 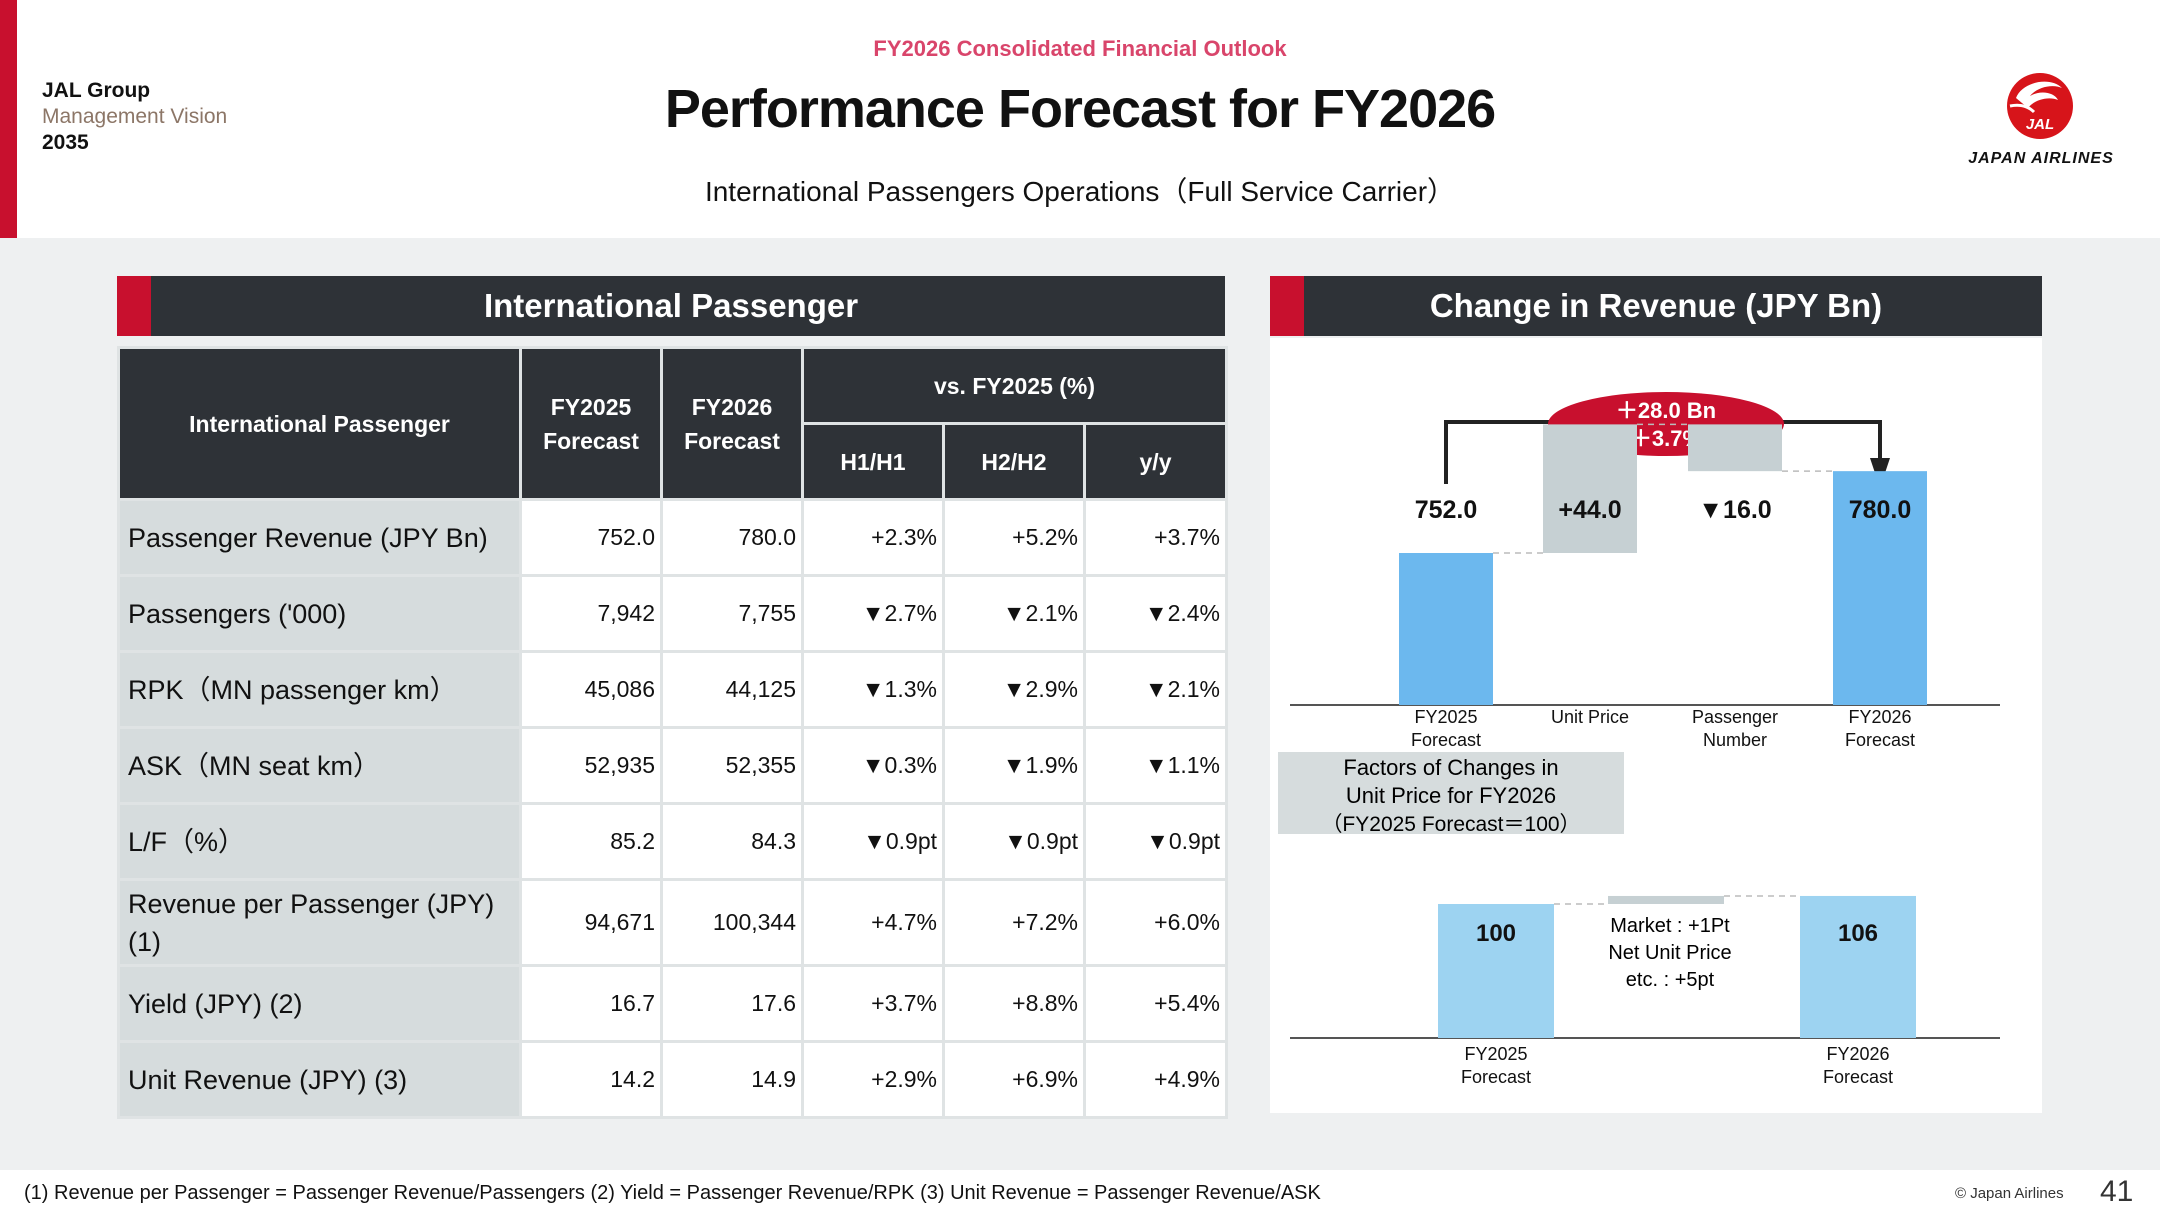 I want to click on cell-yy: ▼0.9pt, so click(x=1155, y=841).